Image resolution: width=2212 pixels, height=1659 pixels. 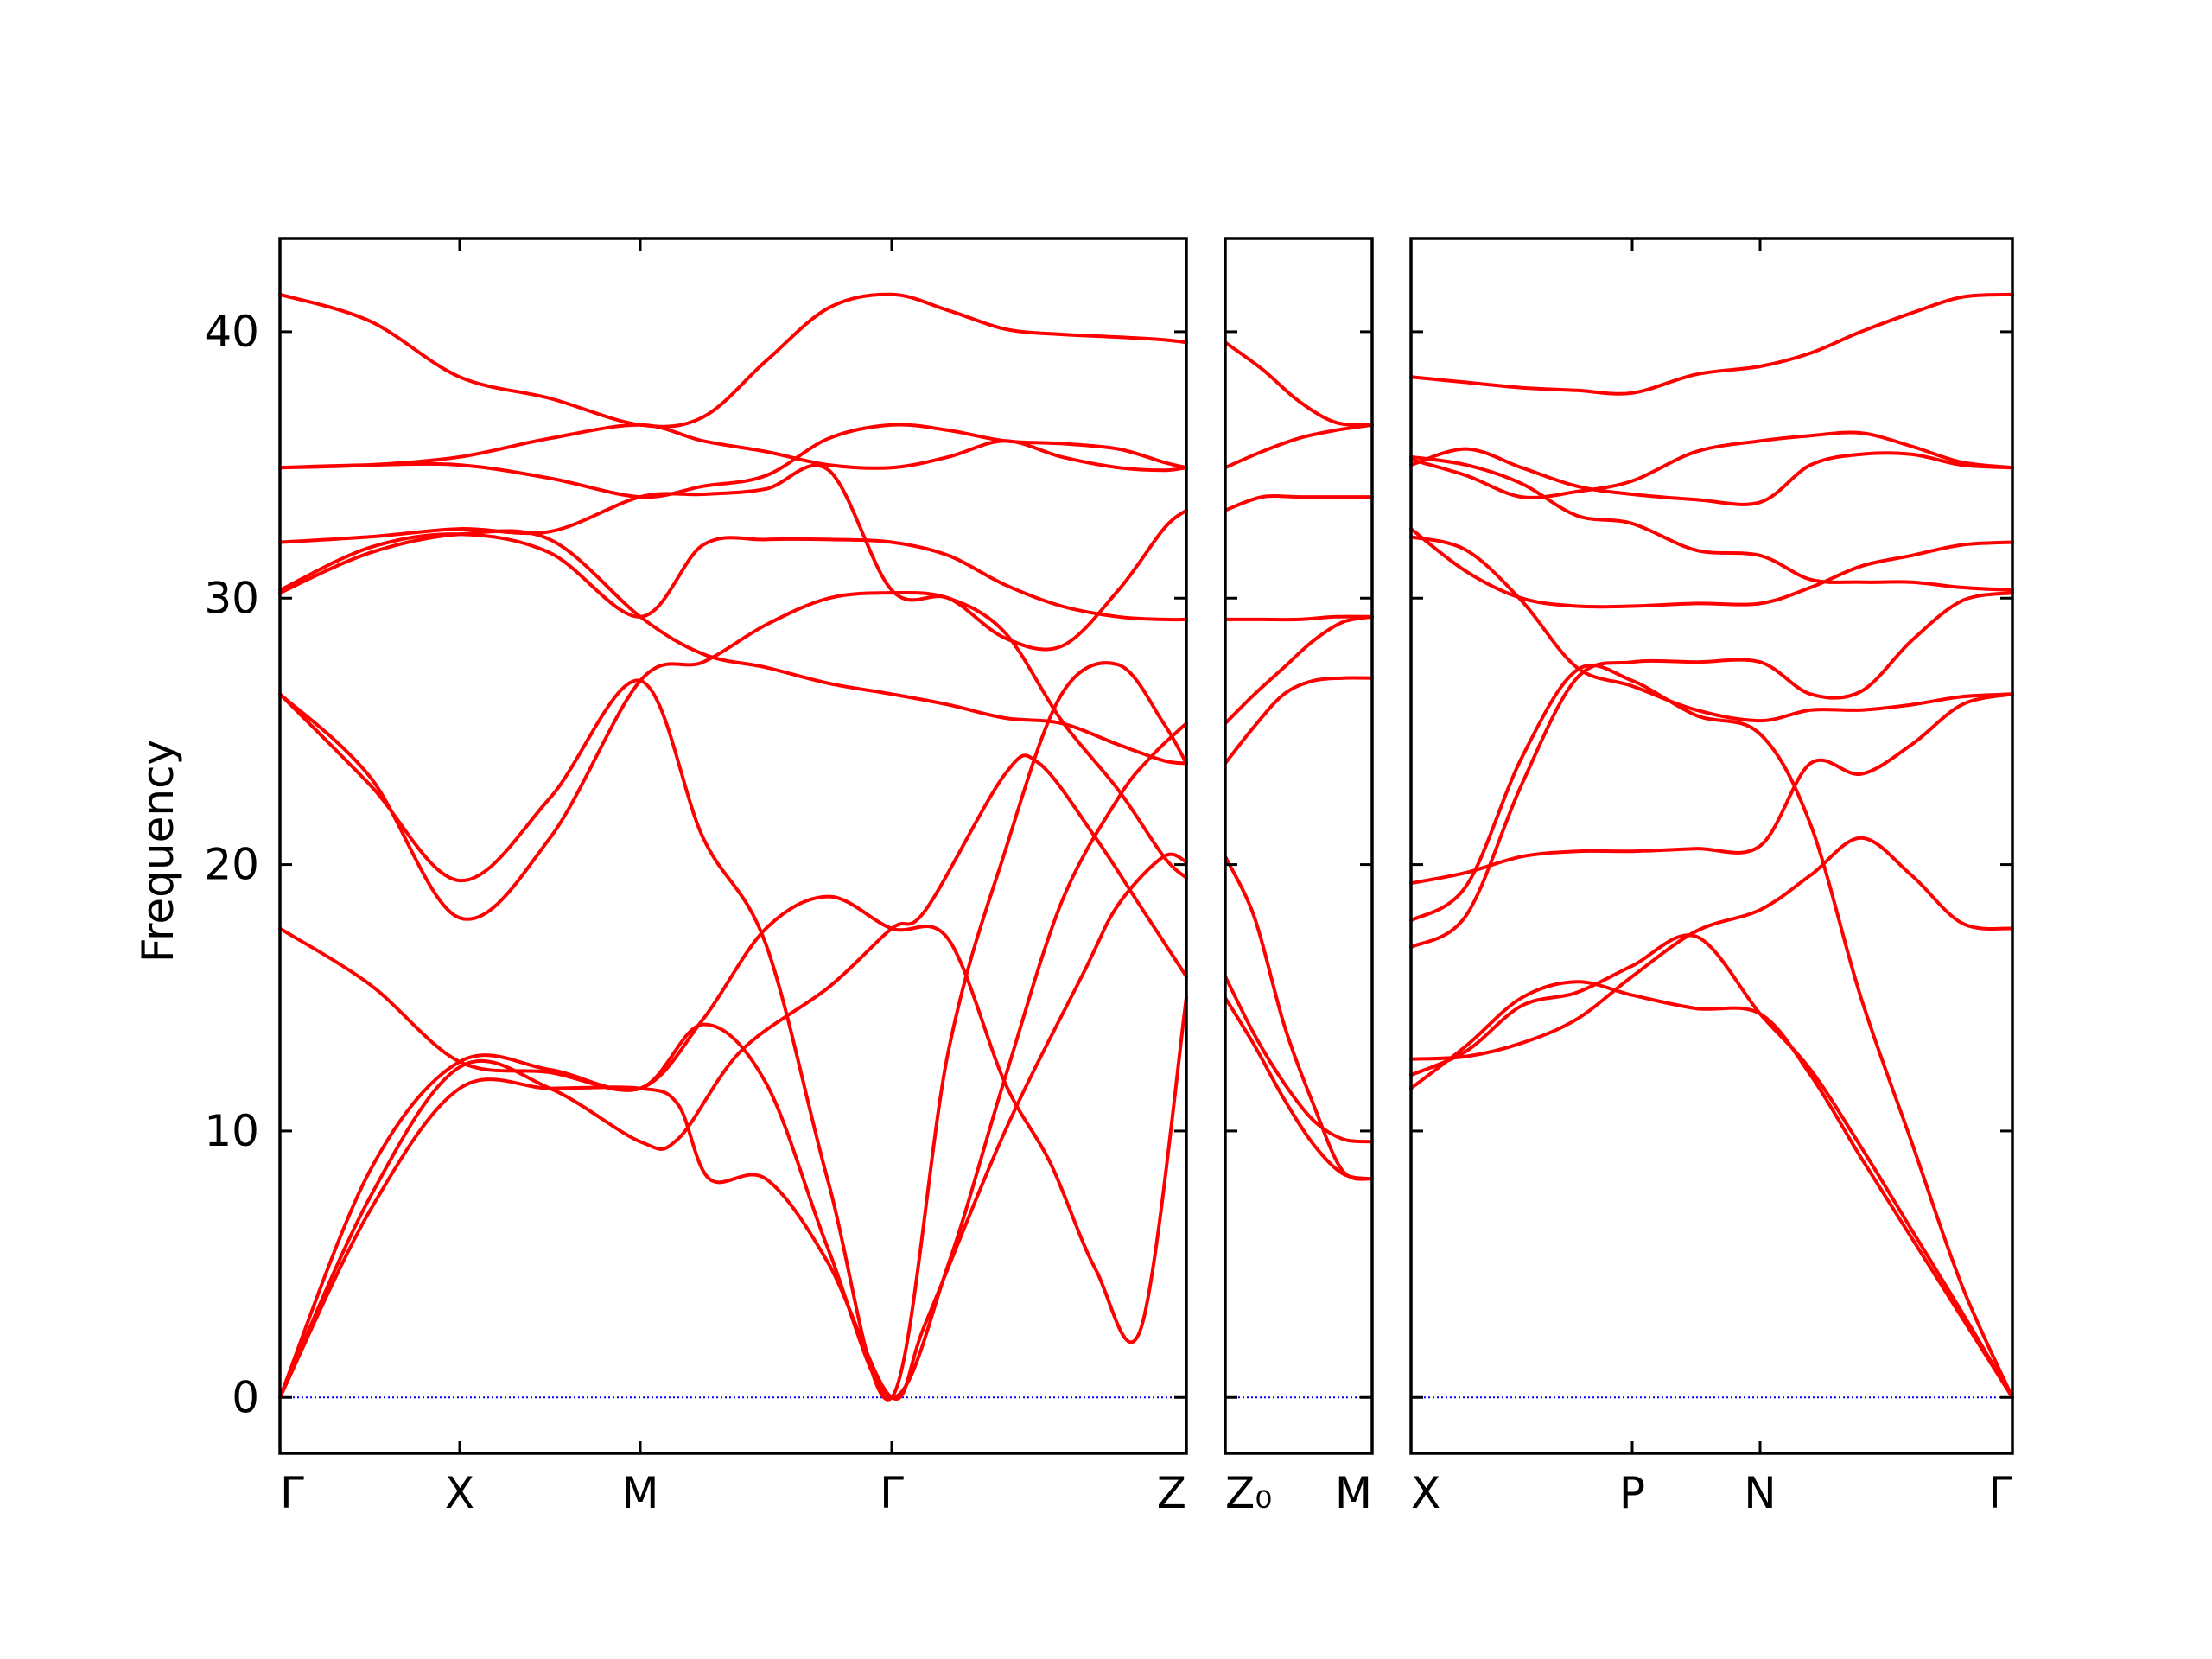 I want to click on panel-frame, so click(x=1299, y=846).